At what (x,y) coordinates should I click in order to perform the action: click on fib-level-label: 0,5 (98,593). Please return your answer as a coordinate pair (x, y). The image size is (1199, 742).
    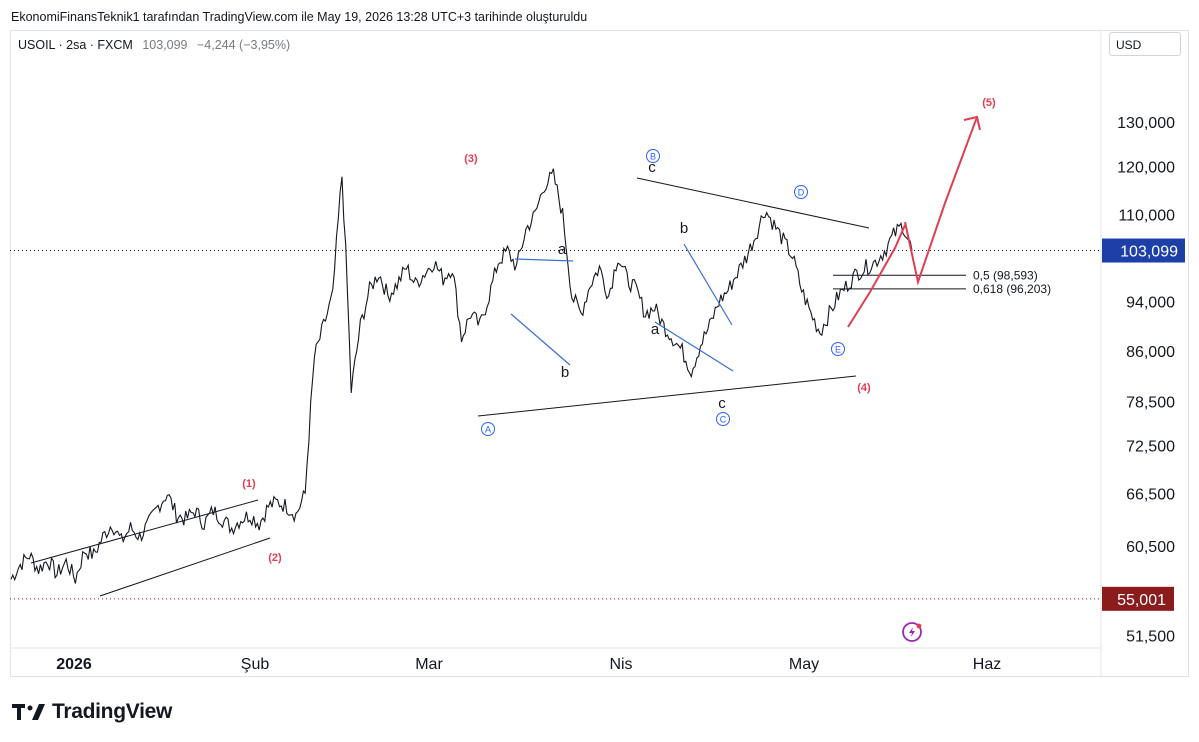
    Looking at the image, I should click on (1005, 275).